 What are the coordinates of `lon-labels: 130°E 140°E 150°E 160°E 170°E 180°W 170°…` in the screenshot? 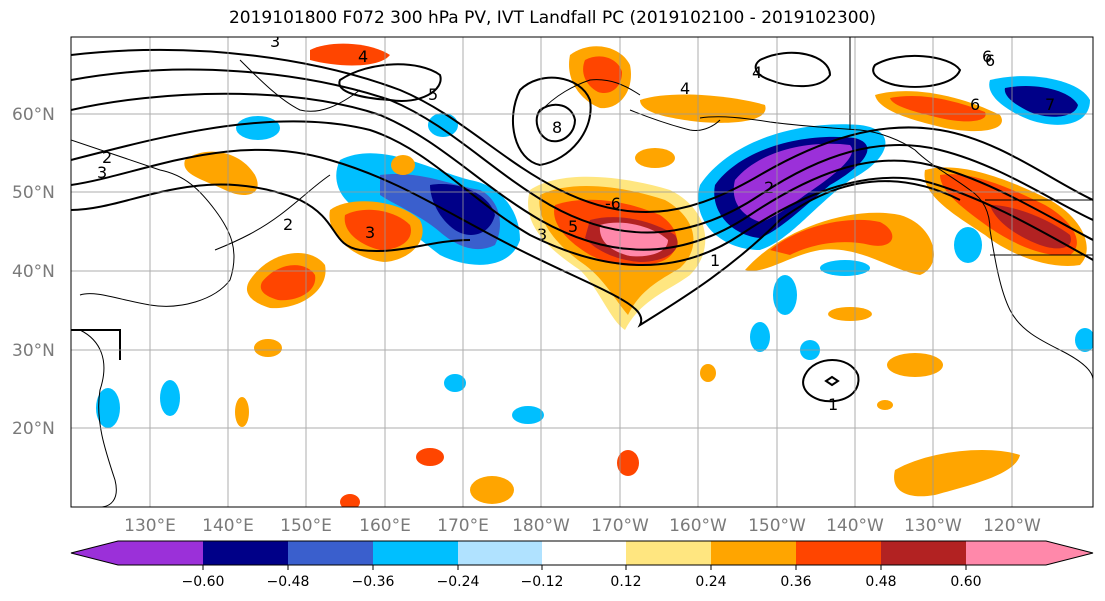 It's located at (582, 526).